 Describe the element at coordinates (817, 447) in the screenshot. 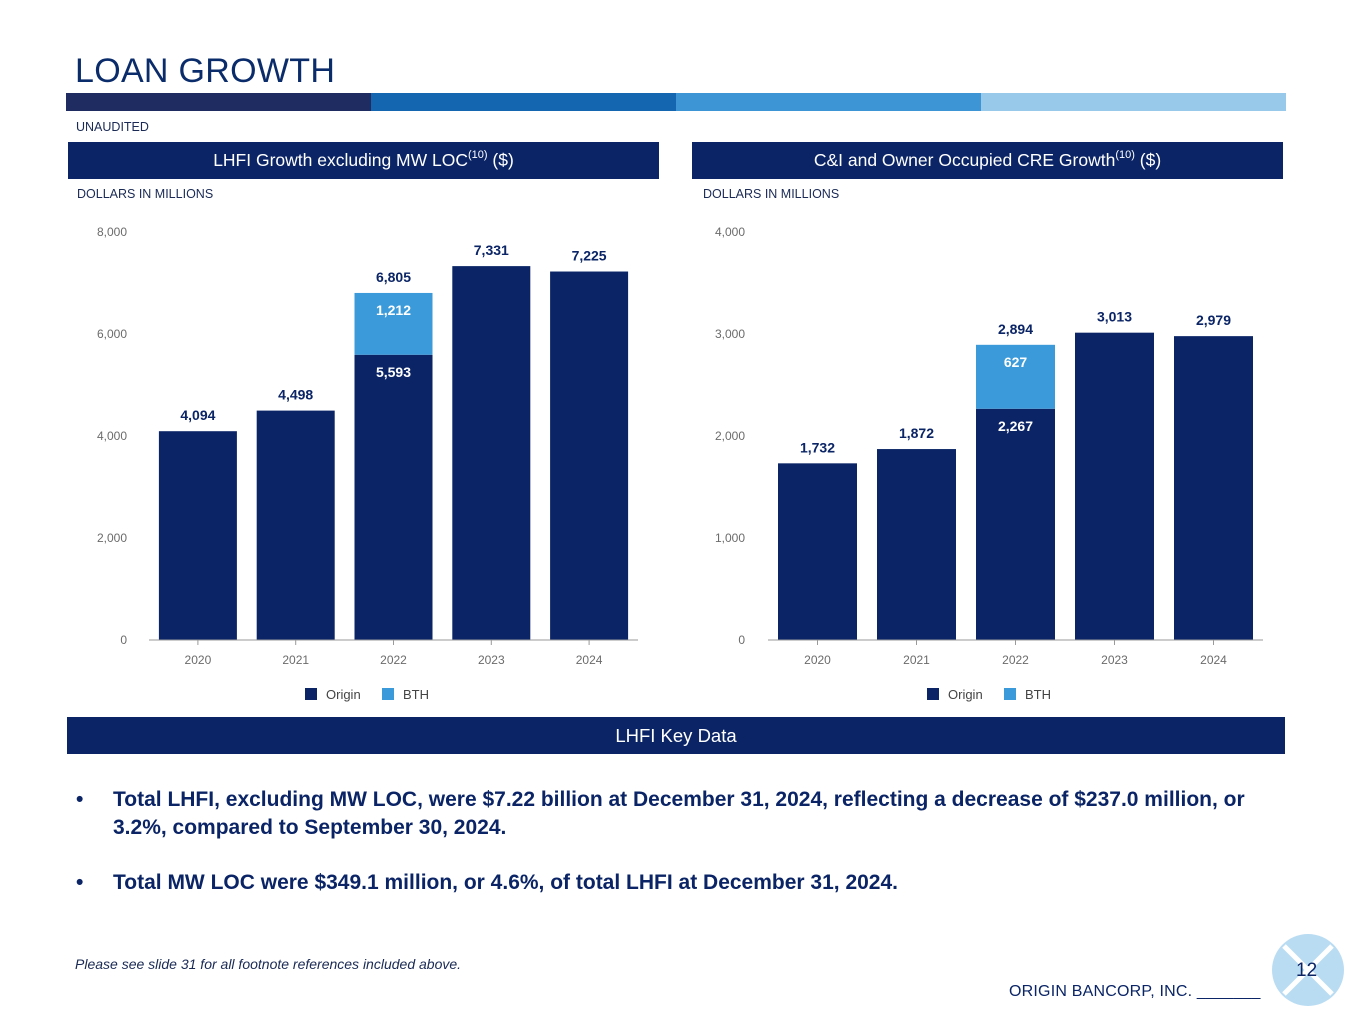

I see `total-label: 1,732` at that location.